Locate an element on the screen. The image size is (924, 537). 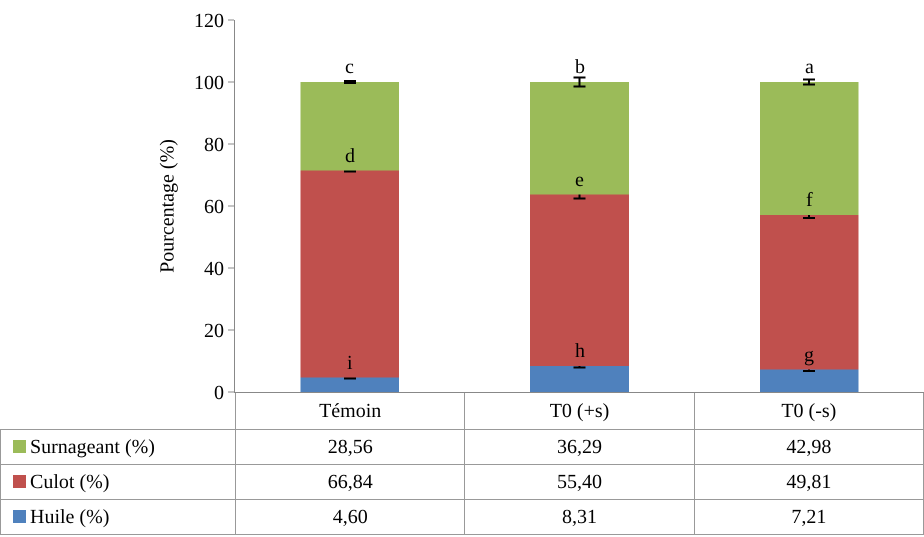
data-label: 28,56 is located at coordinates (350, 447).